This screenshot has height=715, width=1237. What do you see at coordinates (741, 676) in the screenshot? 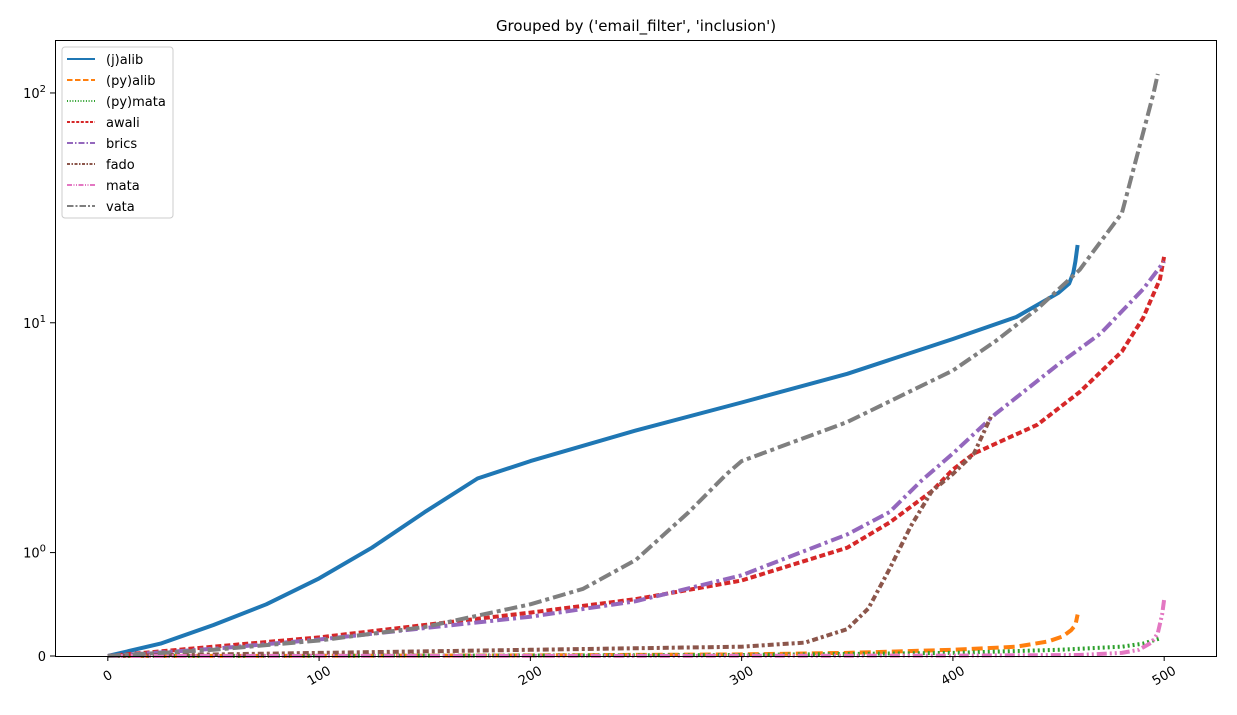
I see `x-tick-label: 300` at bounding box center [741, 676].